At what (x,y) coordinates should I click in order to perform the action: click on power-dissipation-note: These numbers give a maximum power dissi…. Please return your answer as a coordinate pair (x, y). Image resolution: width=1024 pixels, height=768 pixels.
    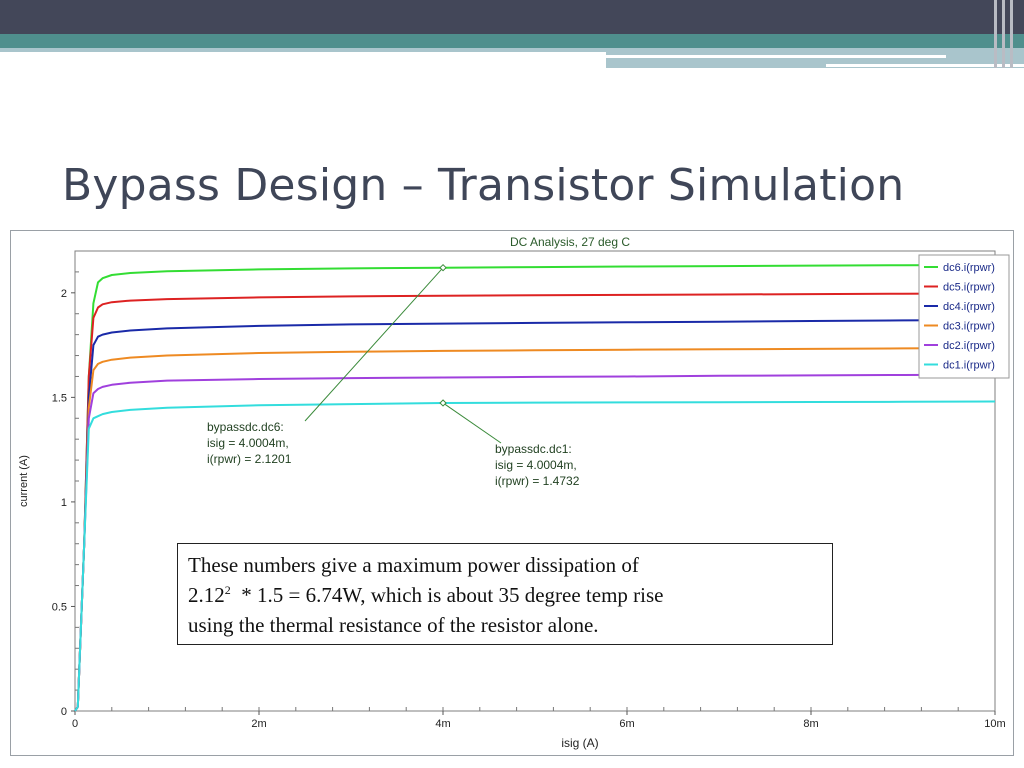
    Looking at the image, I should click on (505, 594).